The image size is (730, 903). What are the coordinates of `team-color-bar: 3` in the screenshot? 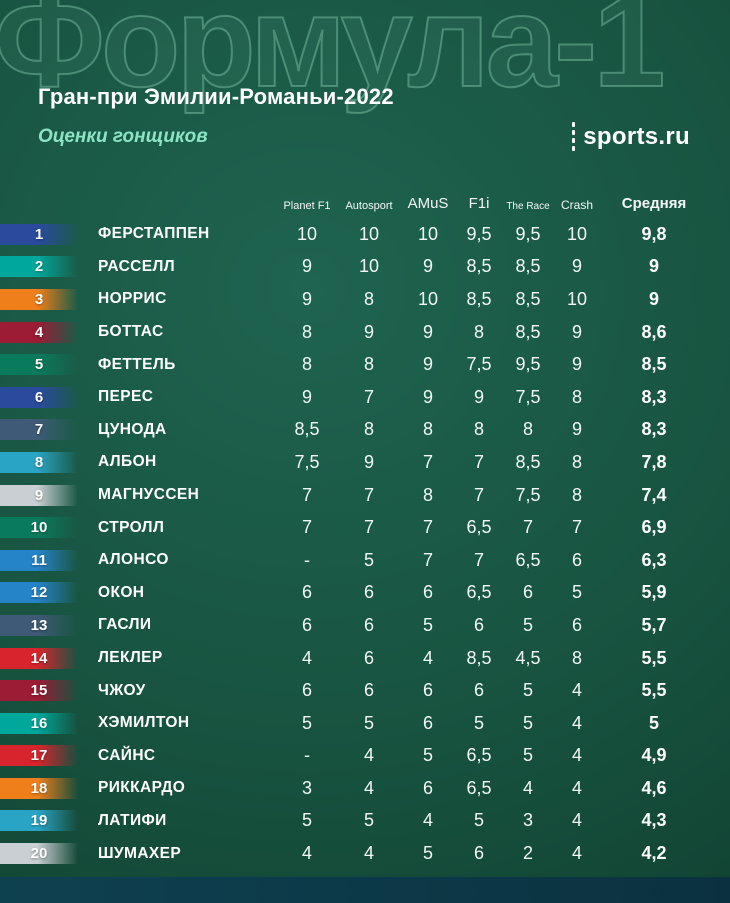 It's located at (39, 299).